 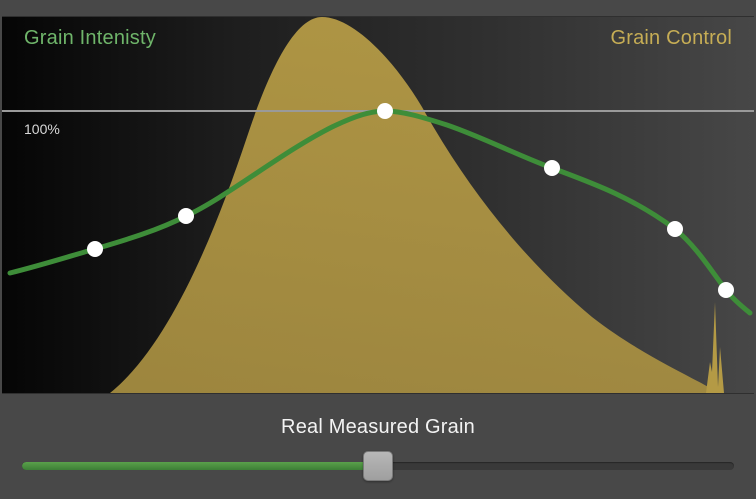 I want to click on grain-control-spike, so click(x=715, y=347).